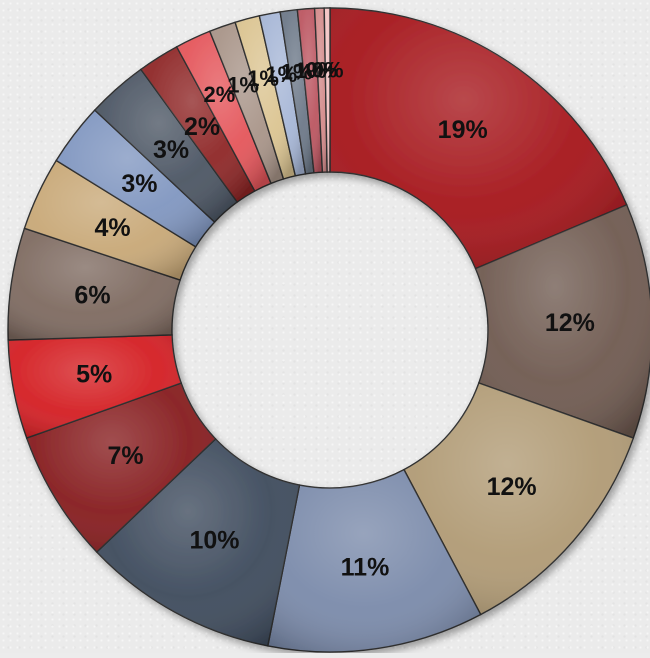 The image size is (650, 658). I want to click on slice-label: 7%, so click(126, 456).